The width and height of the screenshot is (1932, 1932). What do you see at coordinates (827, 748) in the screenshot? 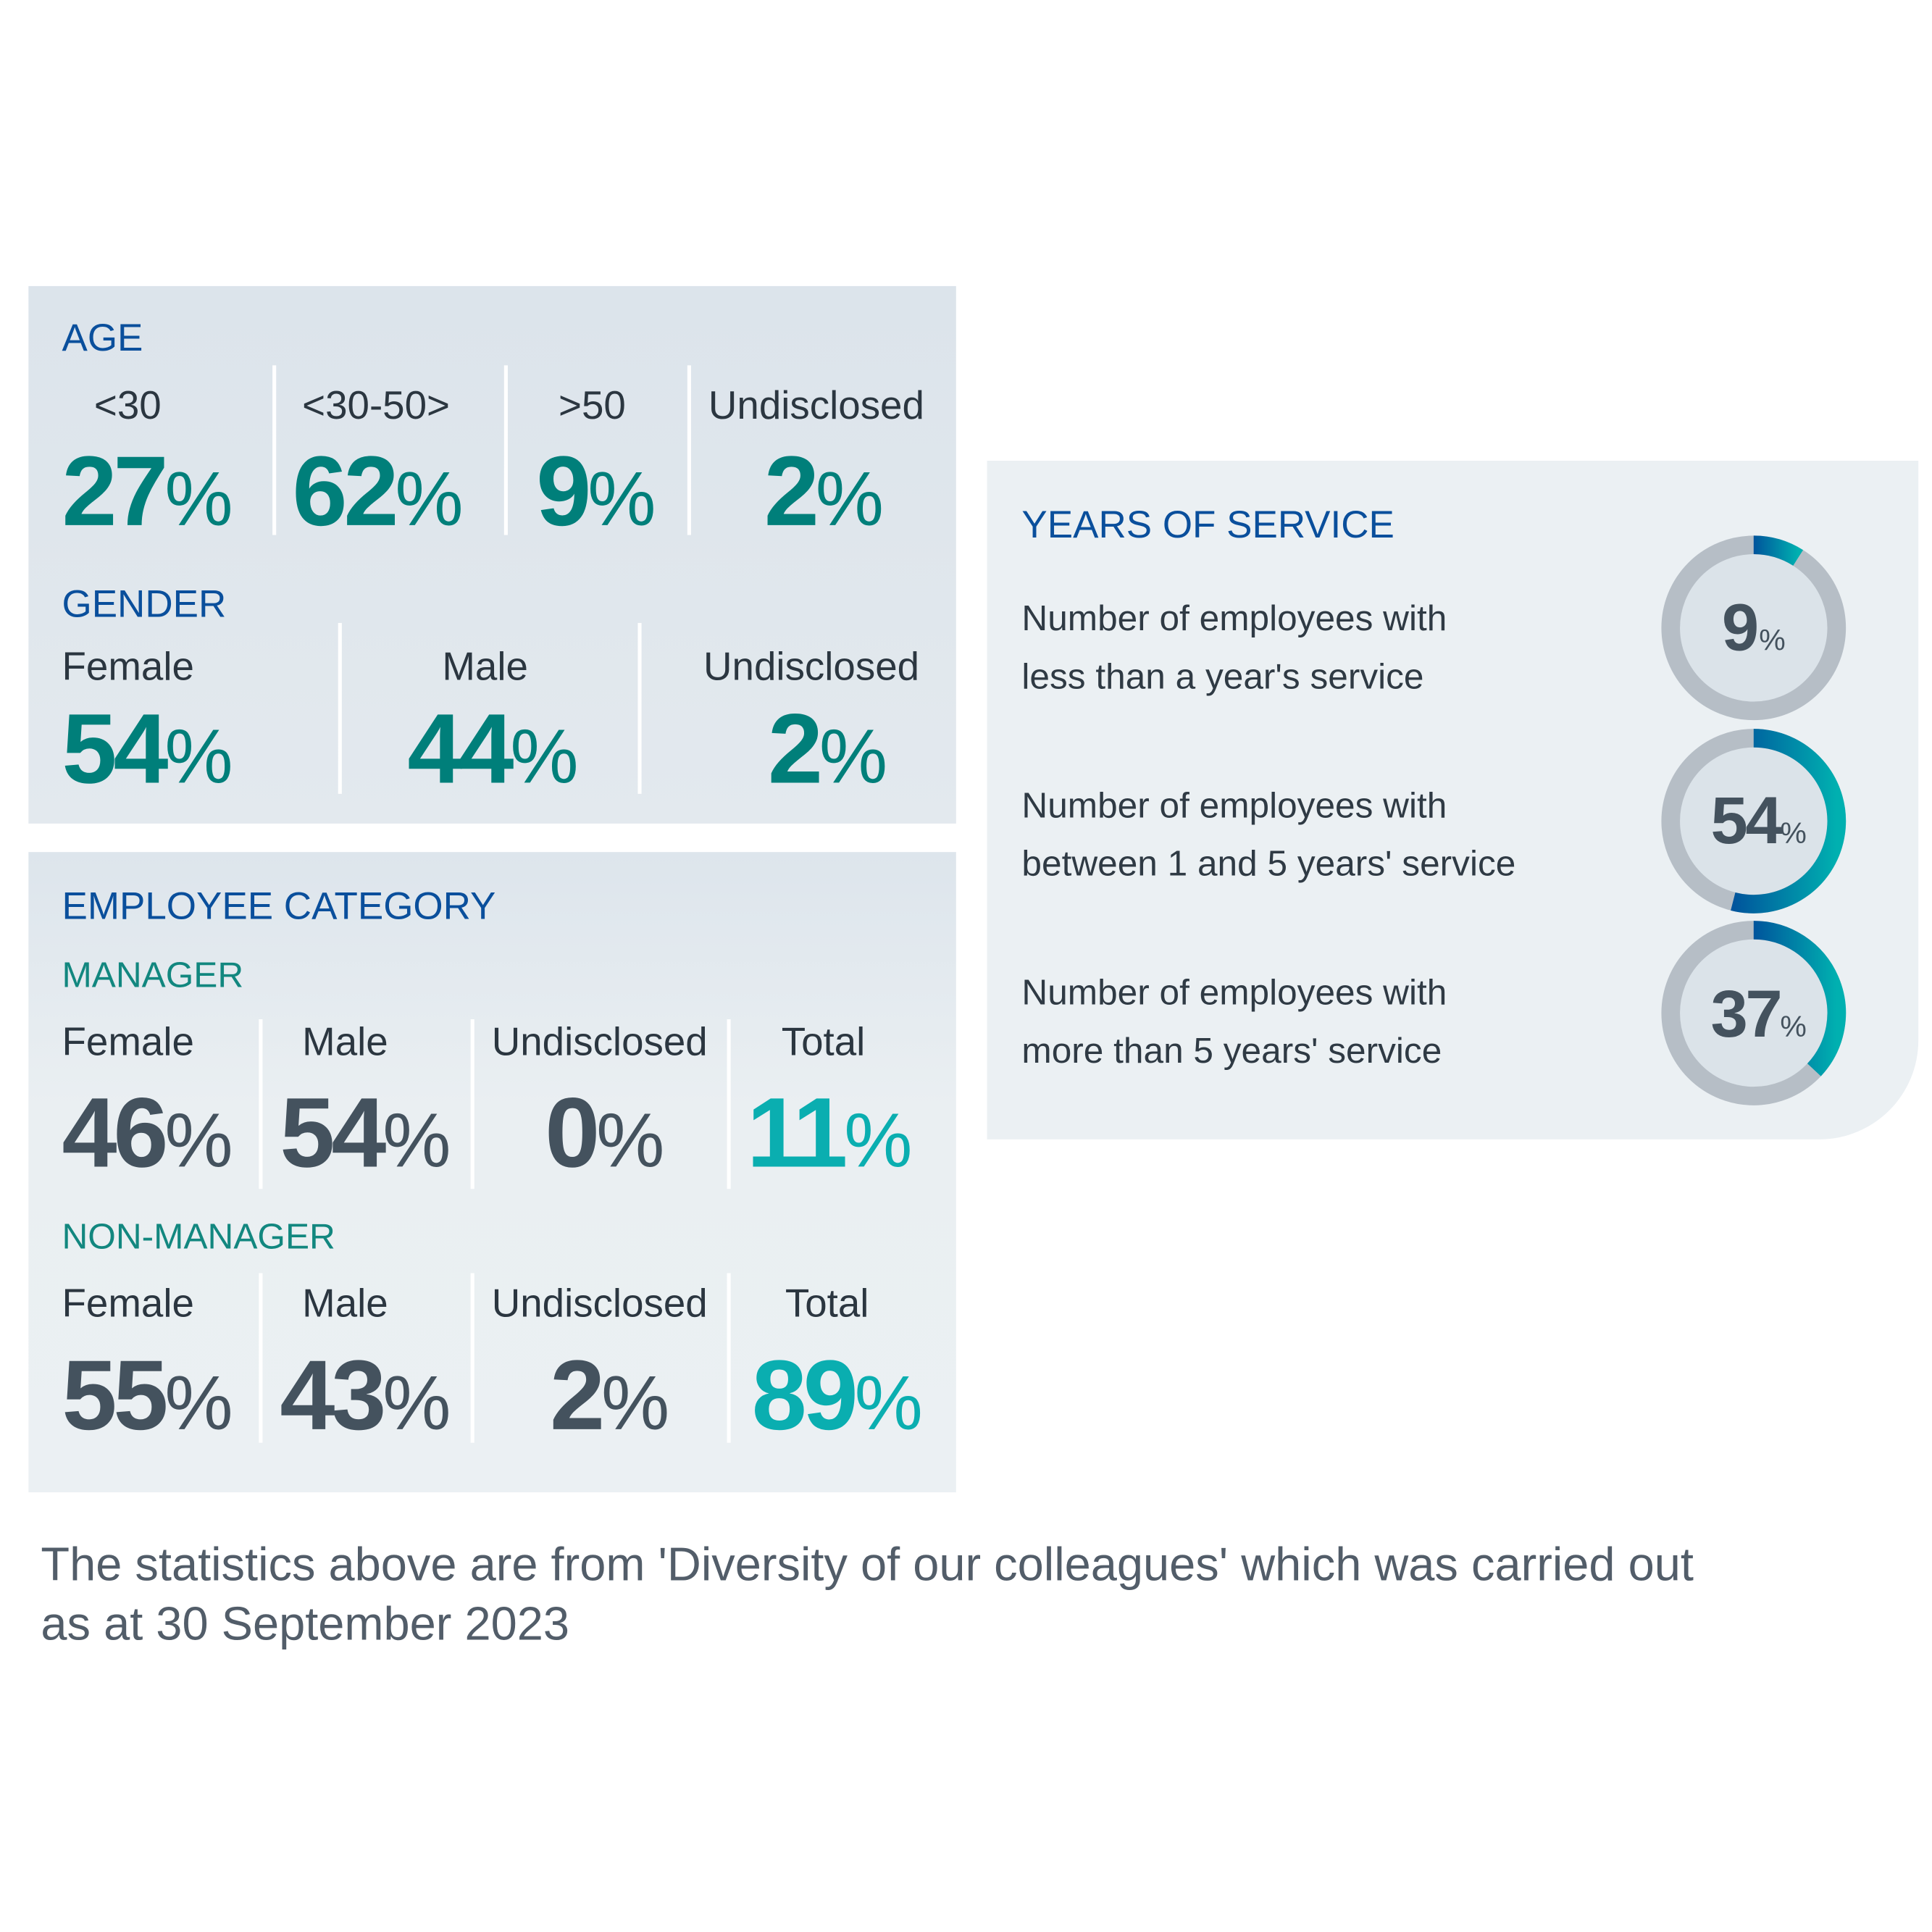
I see `gender-value-undisclosed: 2%` at bounding box center [827, 748].